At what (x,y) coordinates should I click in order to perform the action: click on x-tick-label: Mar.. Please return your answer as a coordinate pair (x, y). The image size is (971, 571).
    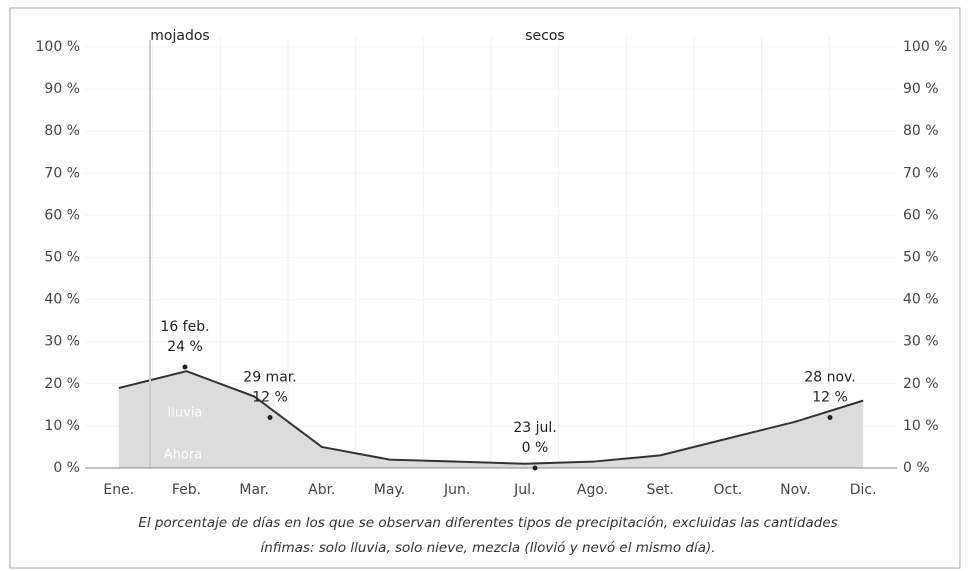
    Looking at the image, I should click on (254, 490).